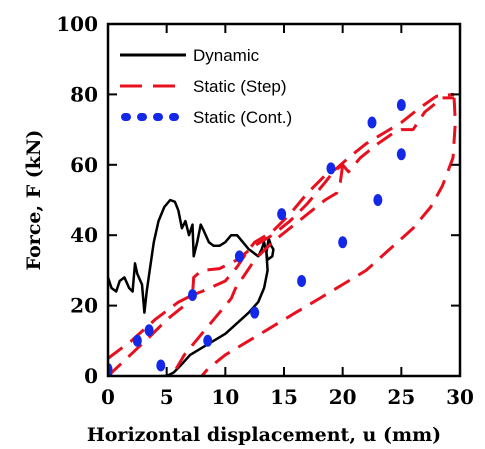 This screenshot has width=485, height=449. I want to click on x-tick-label: 25, so click(401, 397).